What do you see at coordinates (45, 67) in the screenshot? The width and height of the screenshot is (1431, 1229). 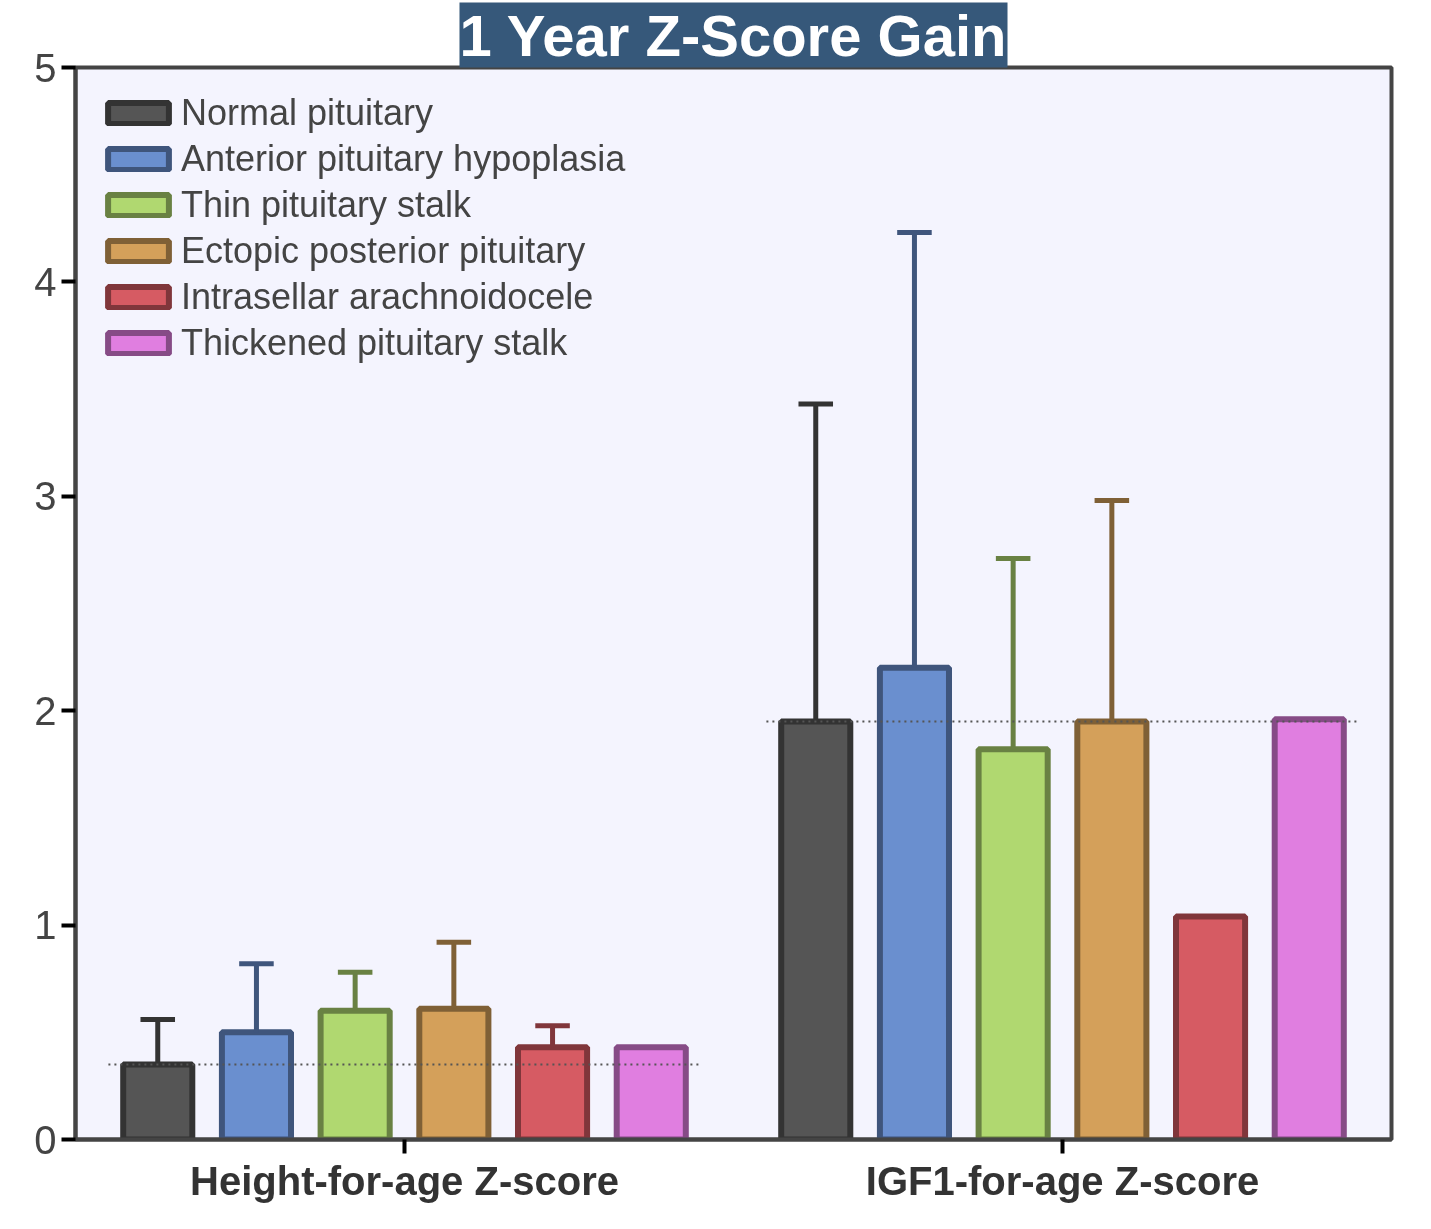 I see `y-tick-label: 5` at bounding box center [45, 67].